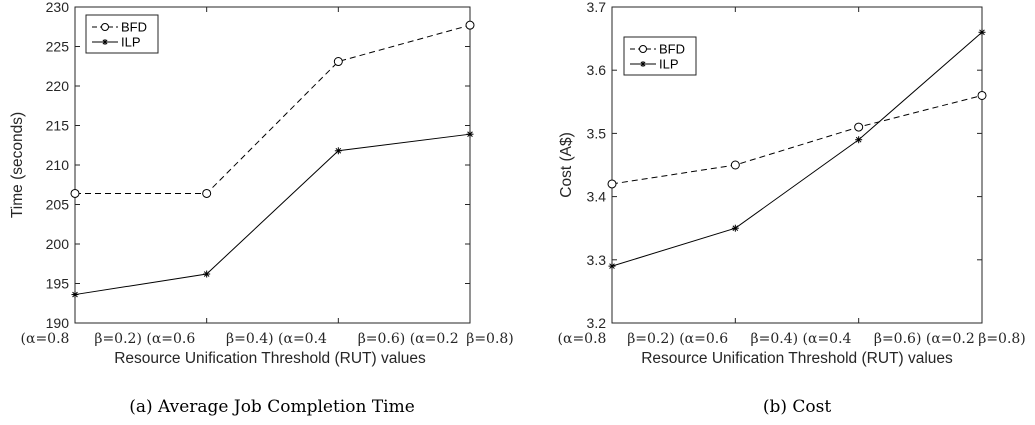 The width and height of the screenshot is (1035, 425). I want to click on chart-0-ytick-label: 210, so click(58, 165).